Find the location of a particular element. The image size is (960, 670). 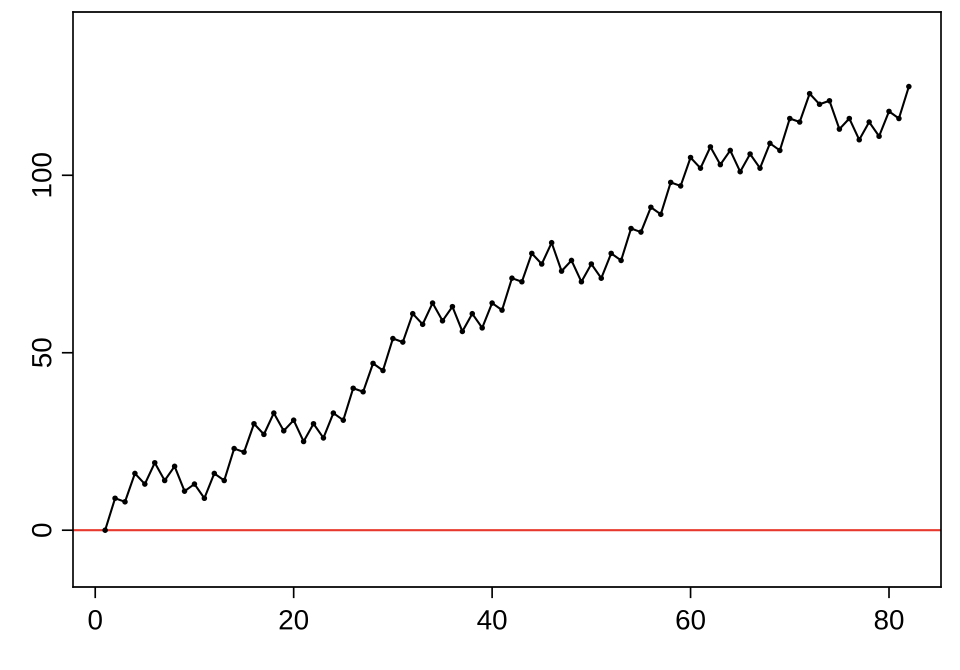

x-tick-label: 60 is located at coordinates (690, 620).